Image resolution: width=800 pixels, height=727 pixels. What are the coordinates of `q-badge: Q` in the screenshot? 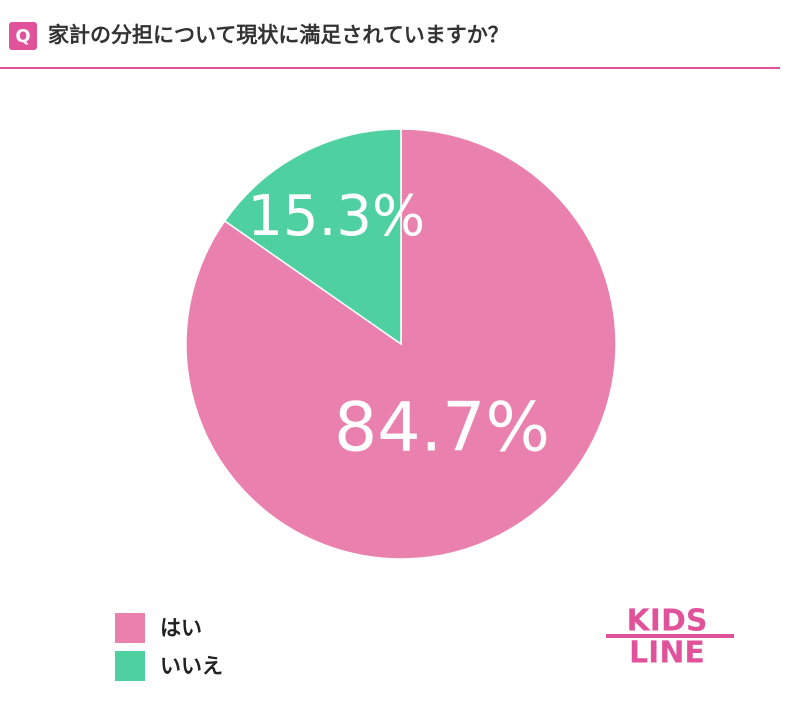 It's located at (22, 36).